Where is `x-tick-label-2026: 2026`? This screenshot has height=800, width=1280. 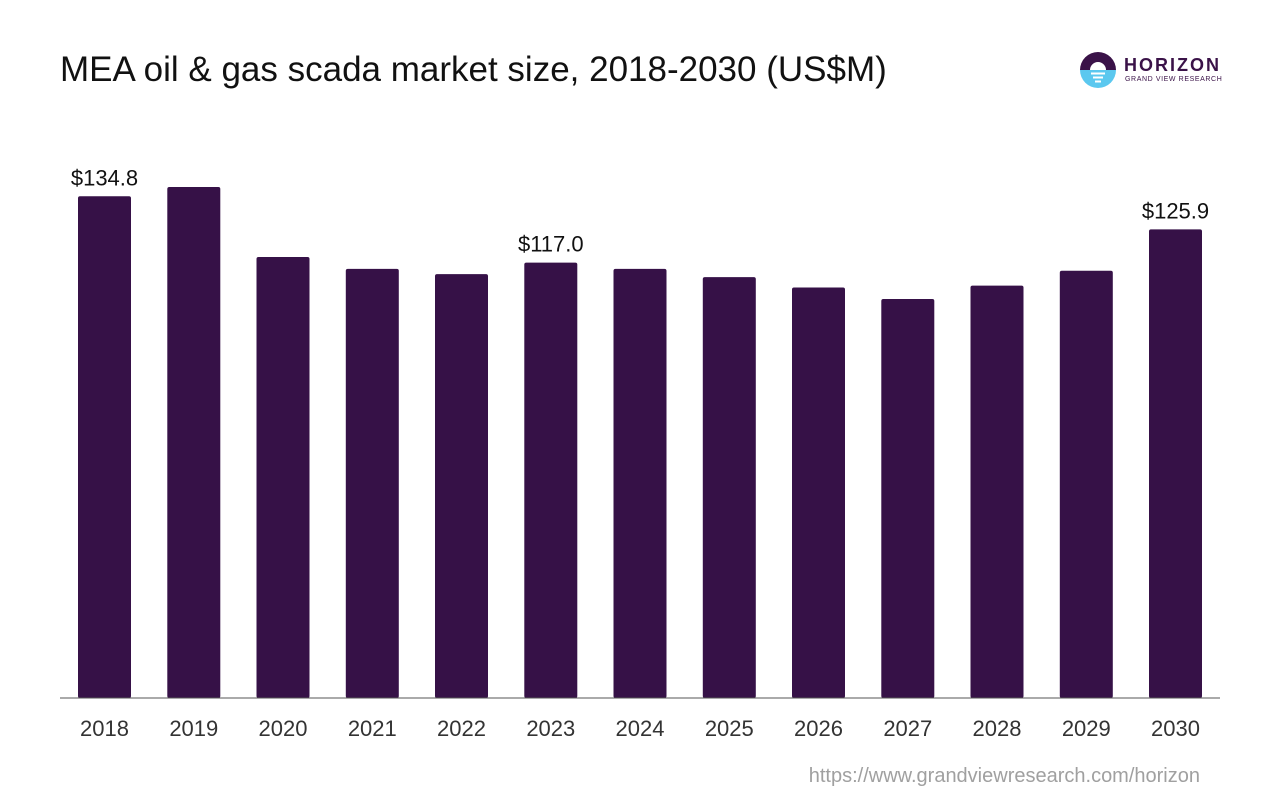
x-tick-label-2026: 2026 is located at coordinates (818, 728).